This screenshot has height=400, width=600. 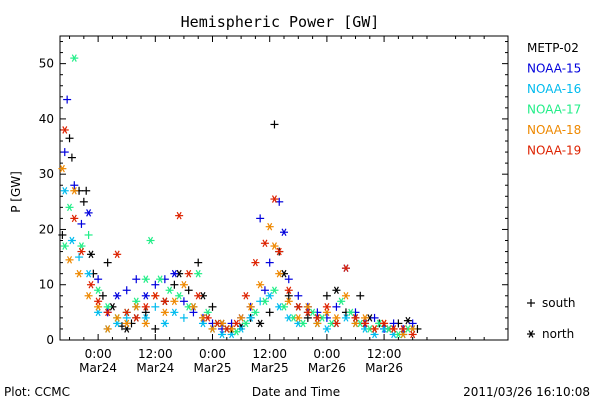 I want to click on y-tick-label: 0, so click(x=50, y=340).